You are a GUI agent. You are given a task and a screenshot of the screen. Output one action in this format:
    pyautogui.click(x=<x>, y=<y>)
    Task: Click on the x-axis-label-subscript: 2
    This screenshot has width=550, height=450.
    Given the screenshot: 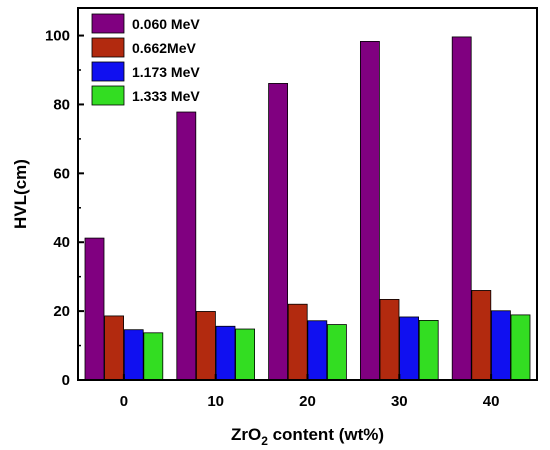 What is the action you would take?
    pyautogui.click(x=264, y=441)
    